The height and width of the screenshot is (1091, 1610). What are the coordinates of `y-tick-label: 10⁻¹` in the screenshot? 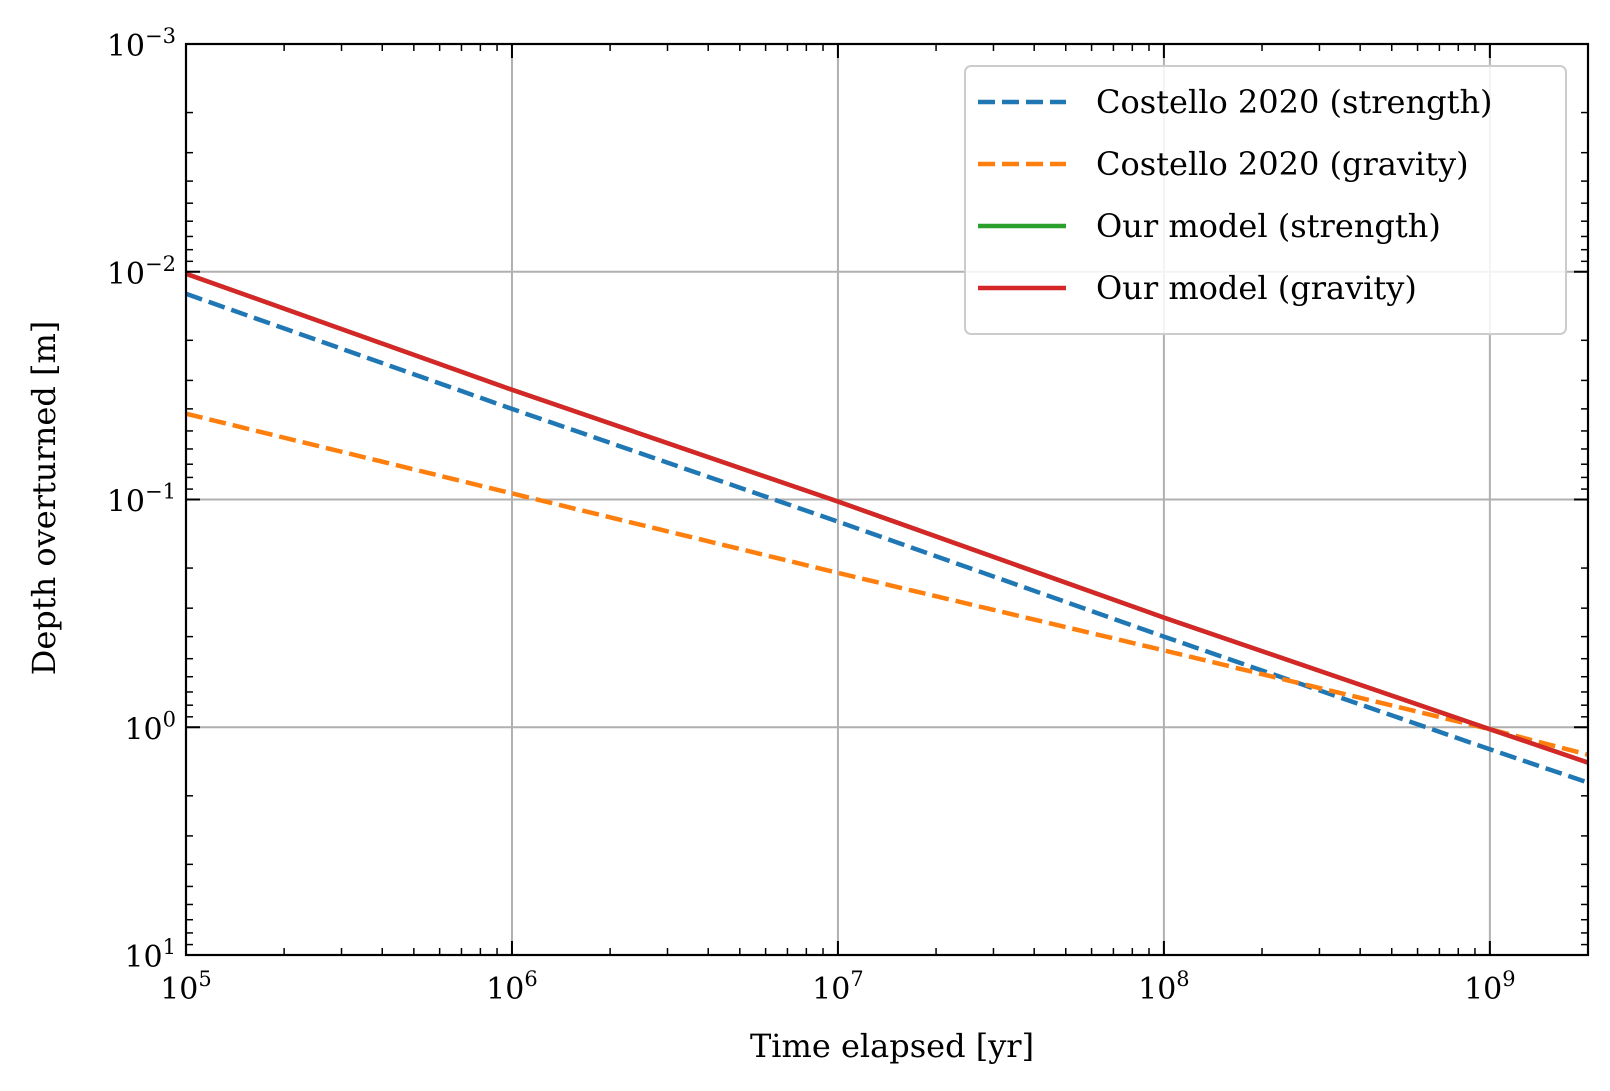 It's located at (141, 500).